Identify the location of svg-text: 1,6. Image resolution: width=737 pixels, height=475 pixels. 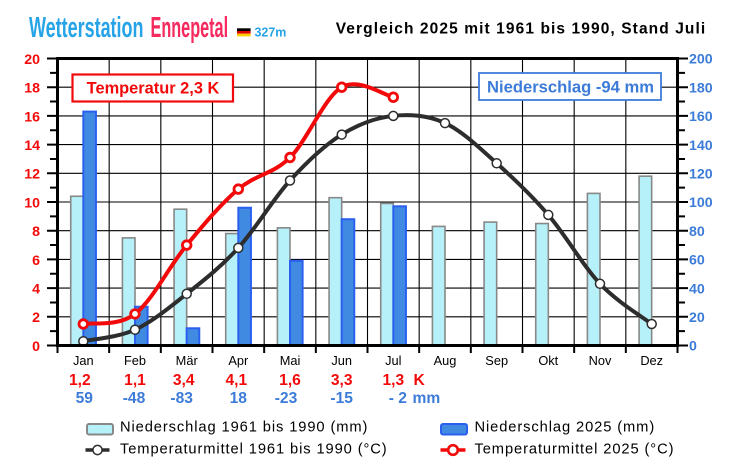
(290, 380).